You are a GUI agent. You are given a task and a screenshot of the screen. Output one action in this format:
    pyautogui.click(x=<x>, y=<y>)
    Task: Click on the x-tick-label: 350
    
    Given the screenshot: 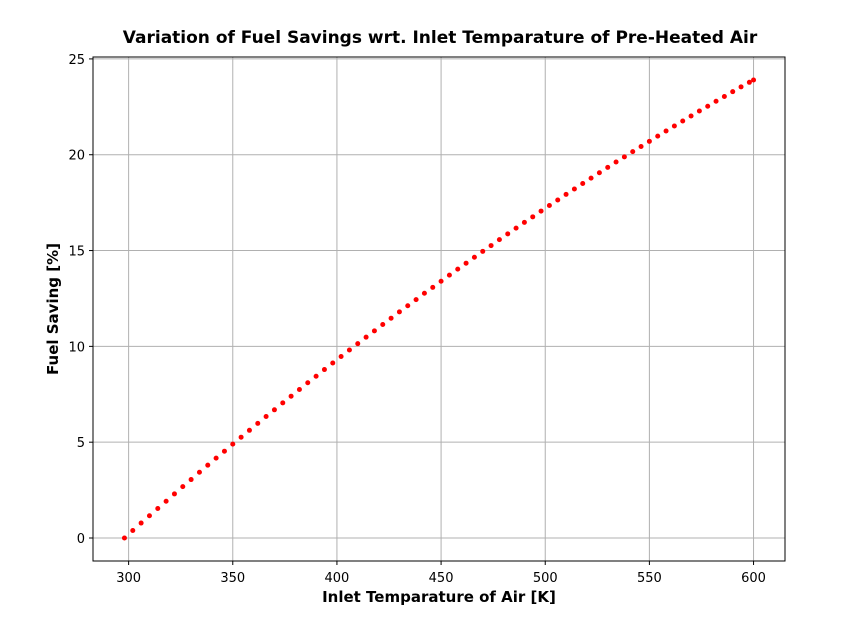 What is the action you would take?
    pyautogui.click(x=232, y=578)
    